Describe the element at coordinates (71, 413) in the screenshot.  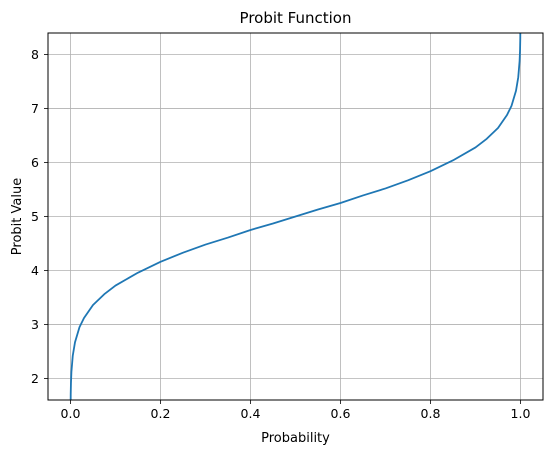
I see `x-tick-label: 0.0` at that location.